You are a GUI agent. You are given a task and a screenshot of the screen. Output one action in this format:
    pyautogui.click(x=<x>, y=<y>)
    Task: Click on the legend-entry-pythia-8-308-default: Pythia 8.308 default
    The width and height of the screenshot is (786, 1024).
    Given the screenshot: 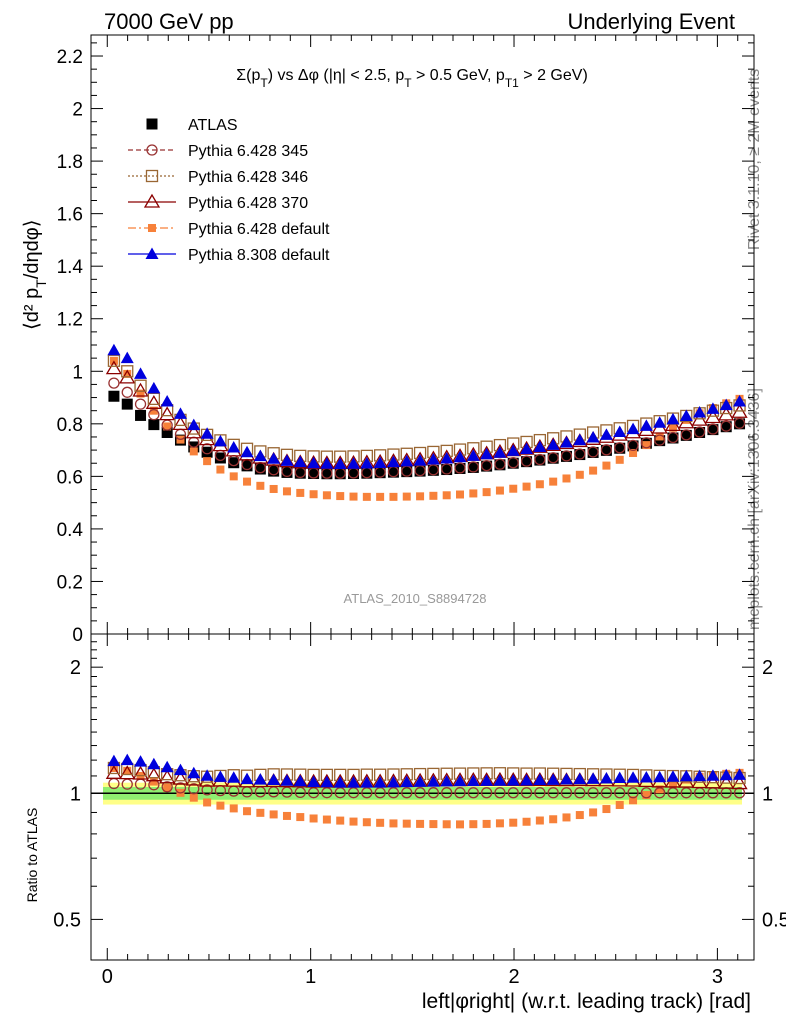 What is the action you would take?
    pyautogui.click(x=259, y=255)
    